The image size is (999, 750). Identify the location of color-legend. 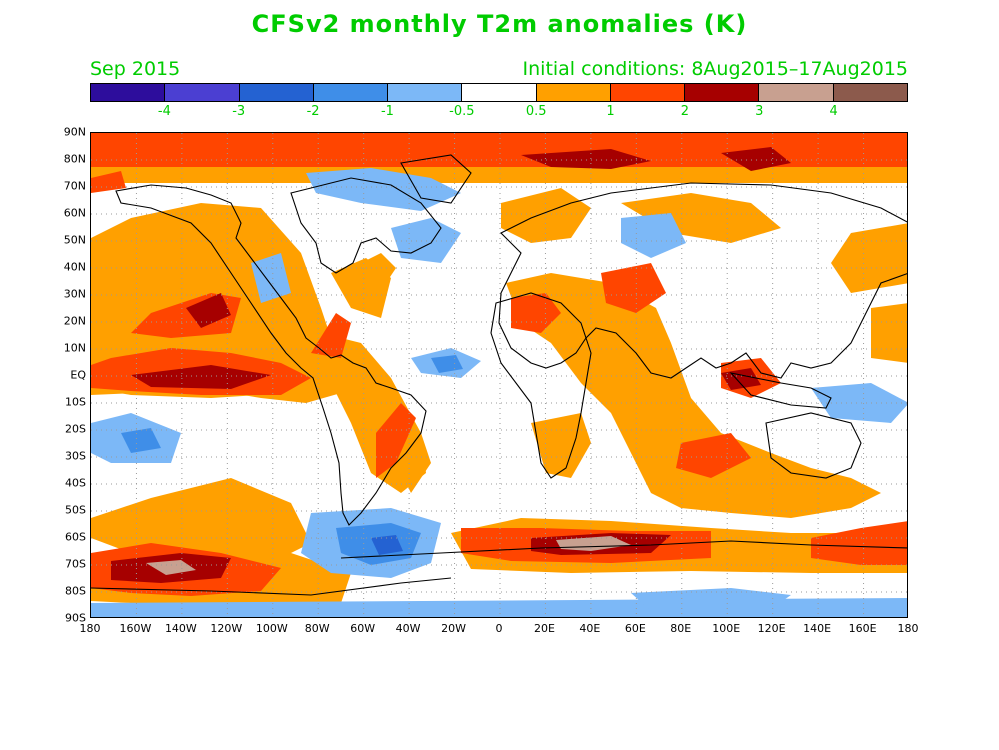
(499, 92).